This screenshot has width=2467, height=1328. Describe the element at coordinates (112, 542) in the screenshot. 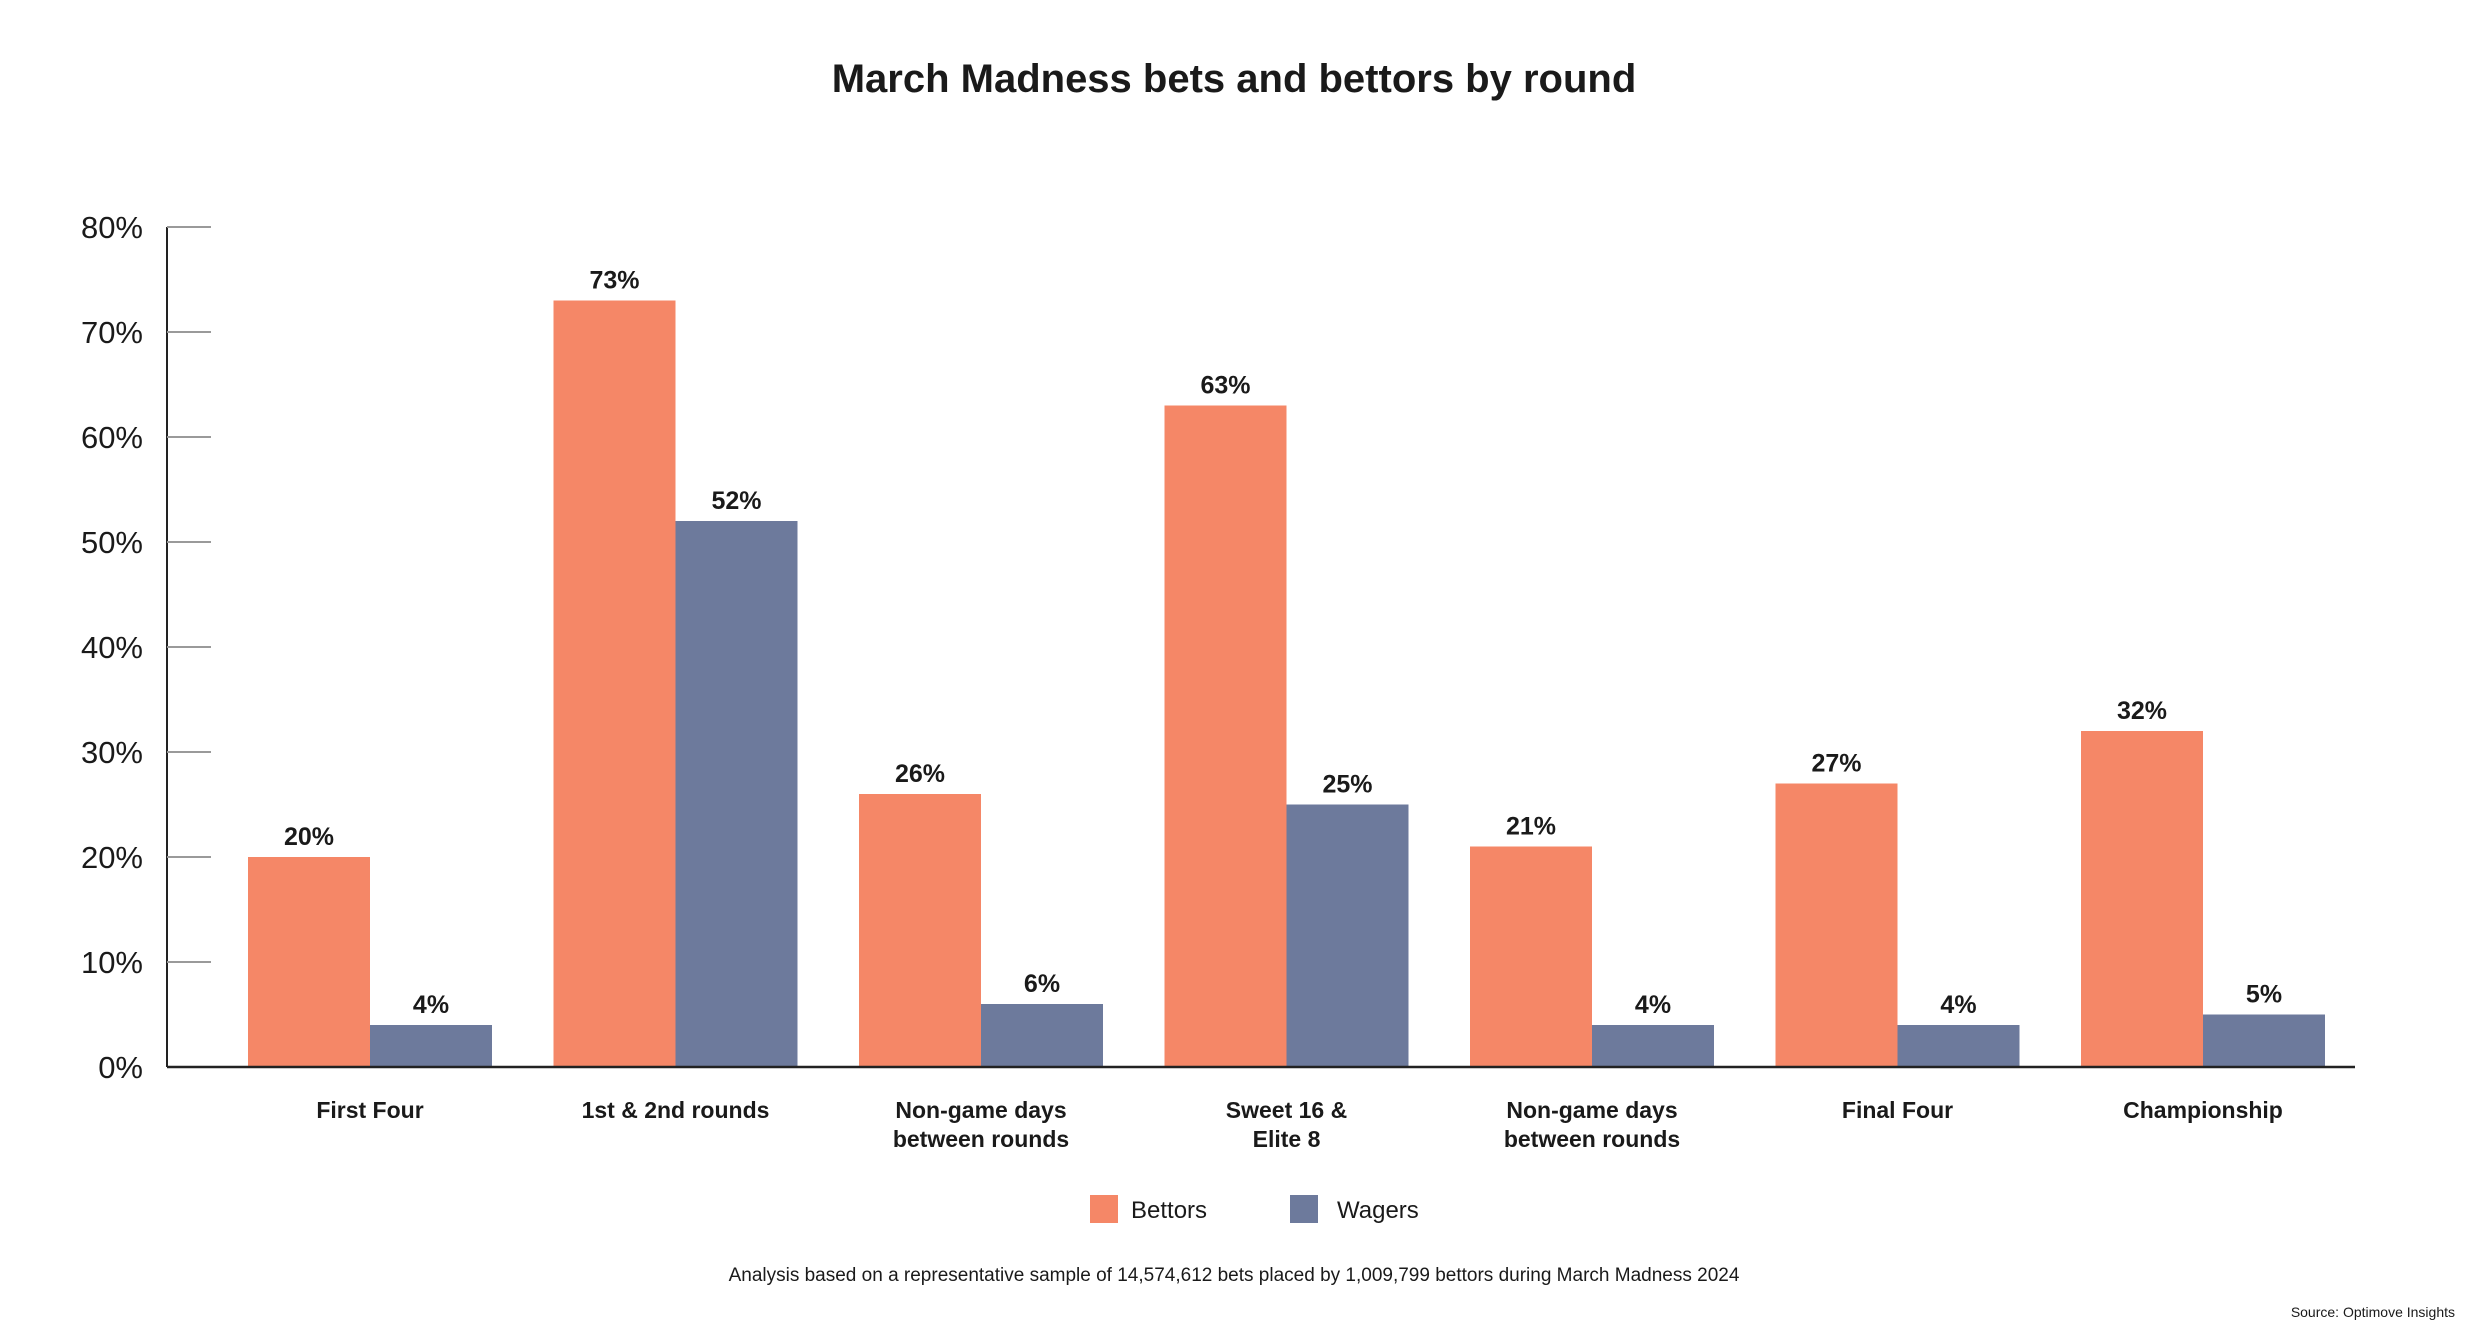

I see `y-tick-label: 50%` at that location.